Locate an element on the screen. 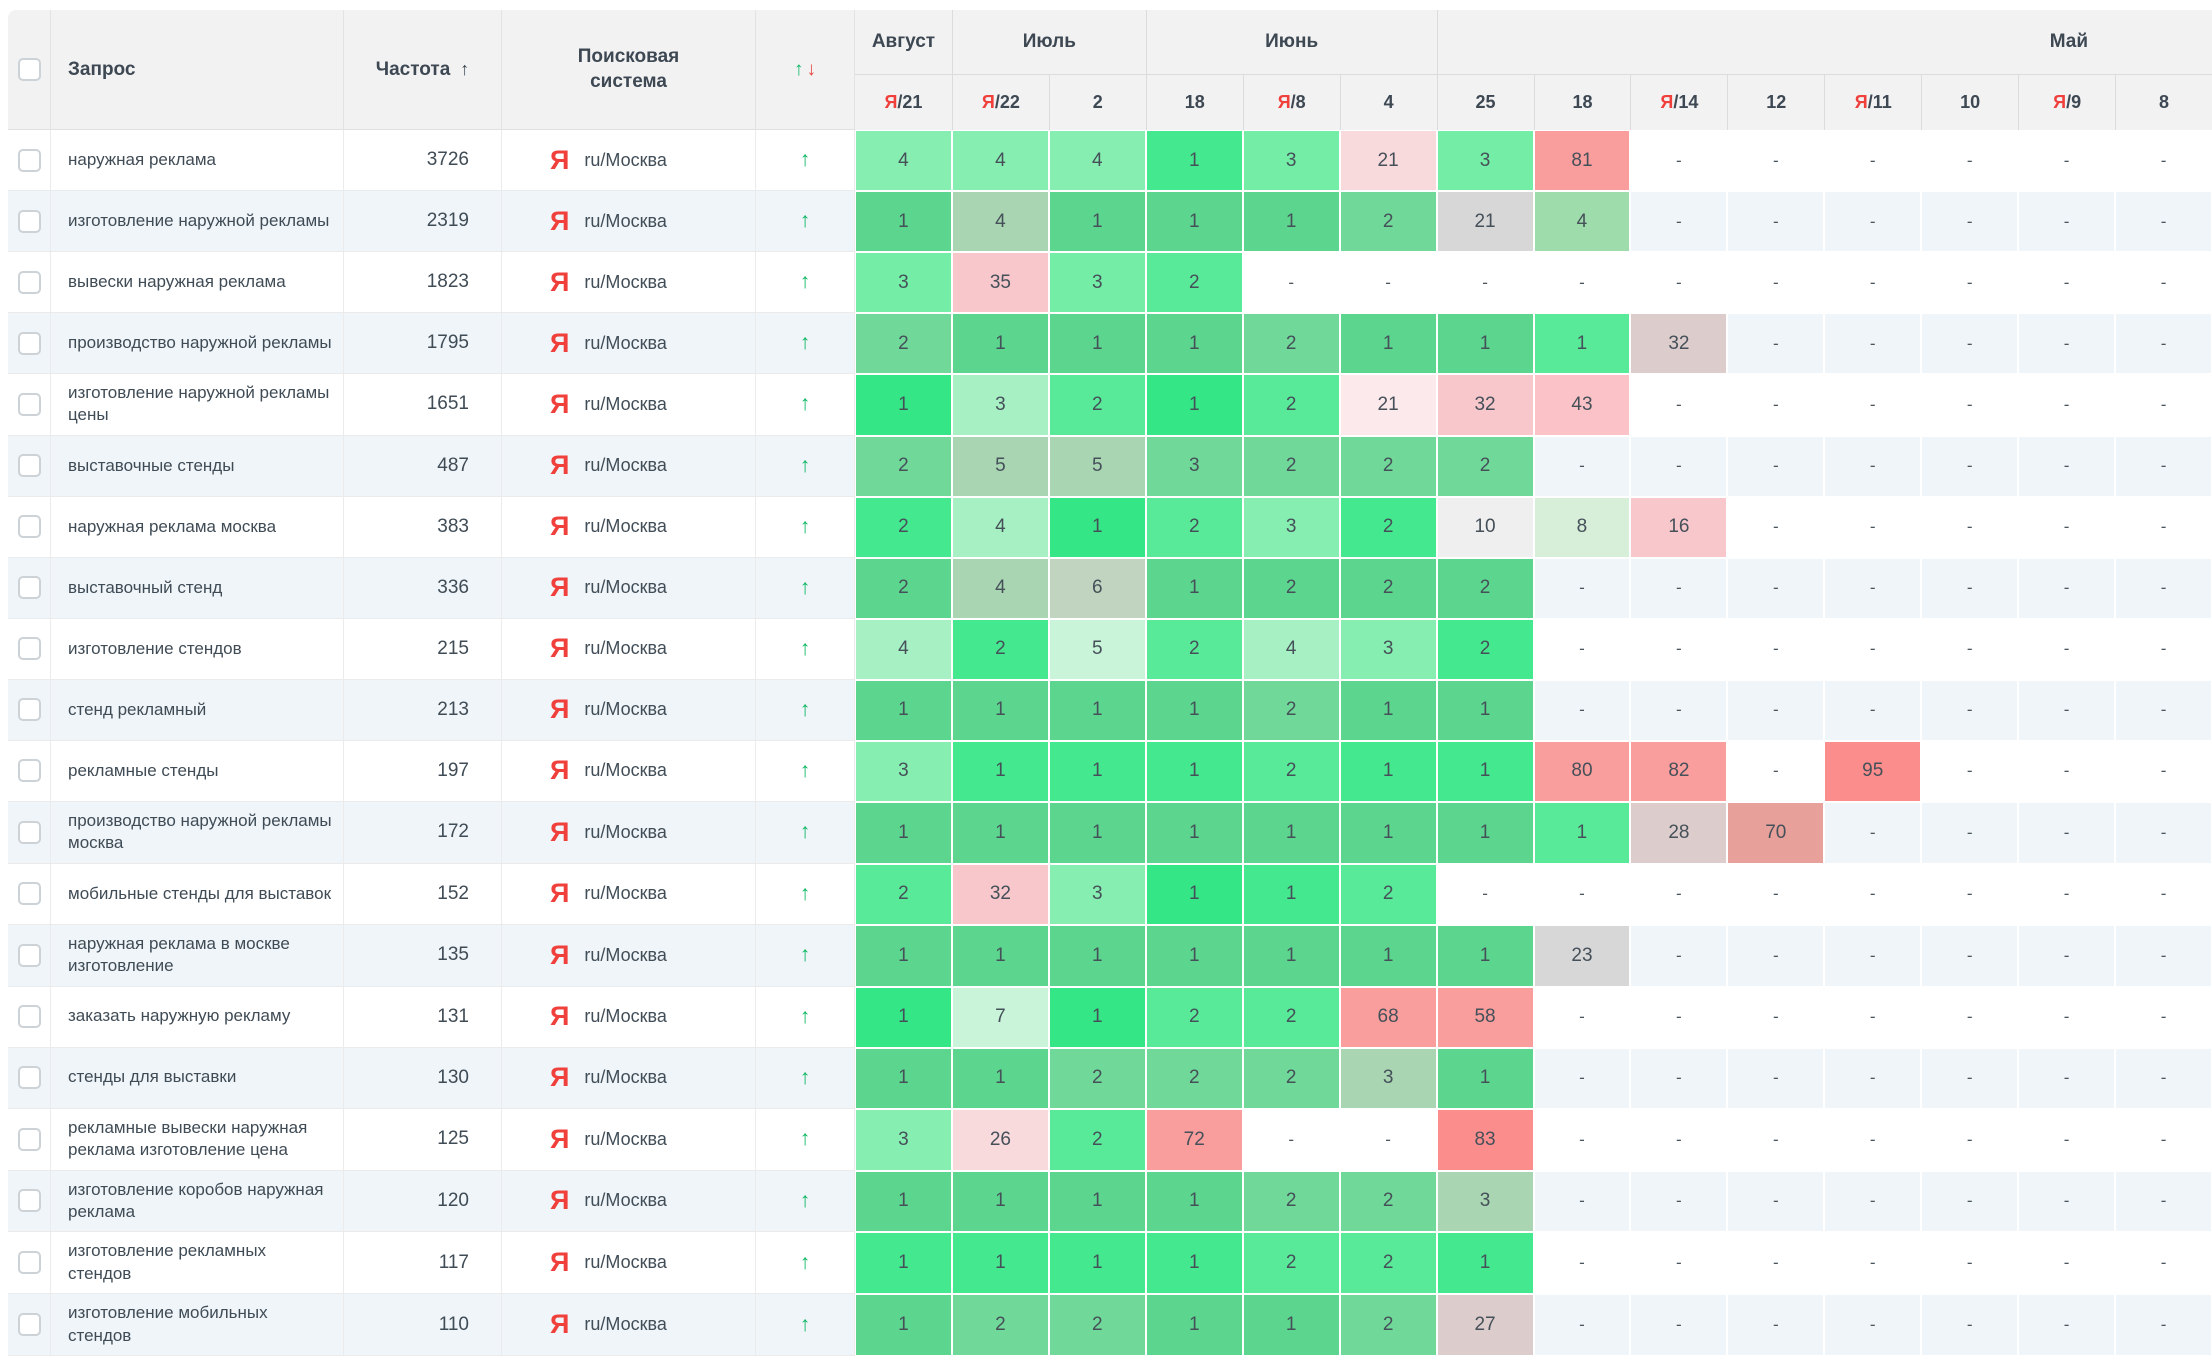 The height and width of the screenshot is (1367, 2212). query-cell: наружная реклама москва is located at coordinates (197, 527).